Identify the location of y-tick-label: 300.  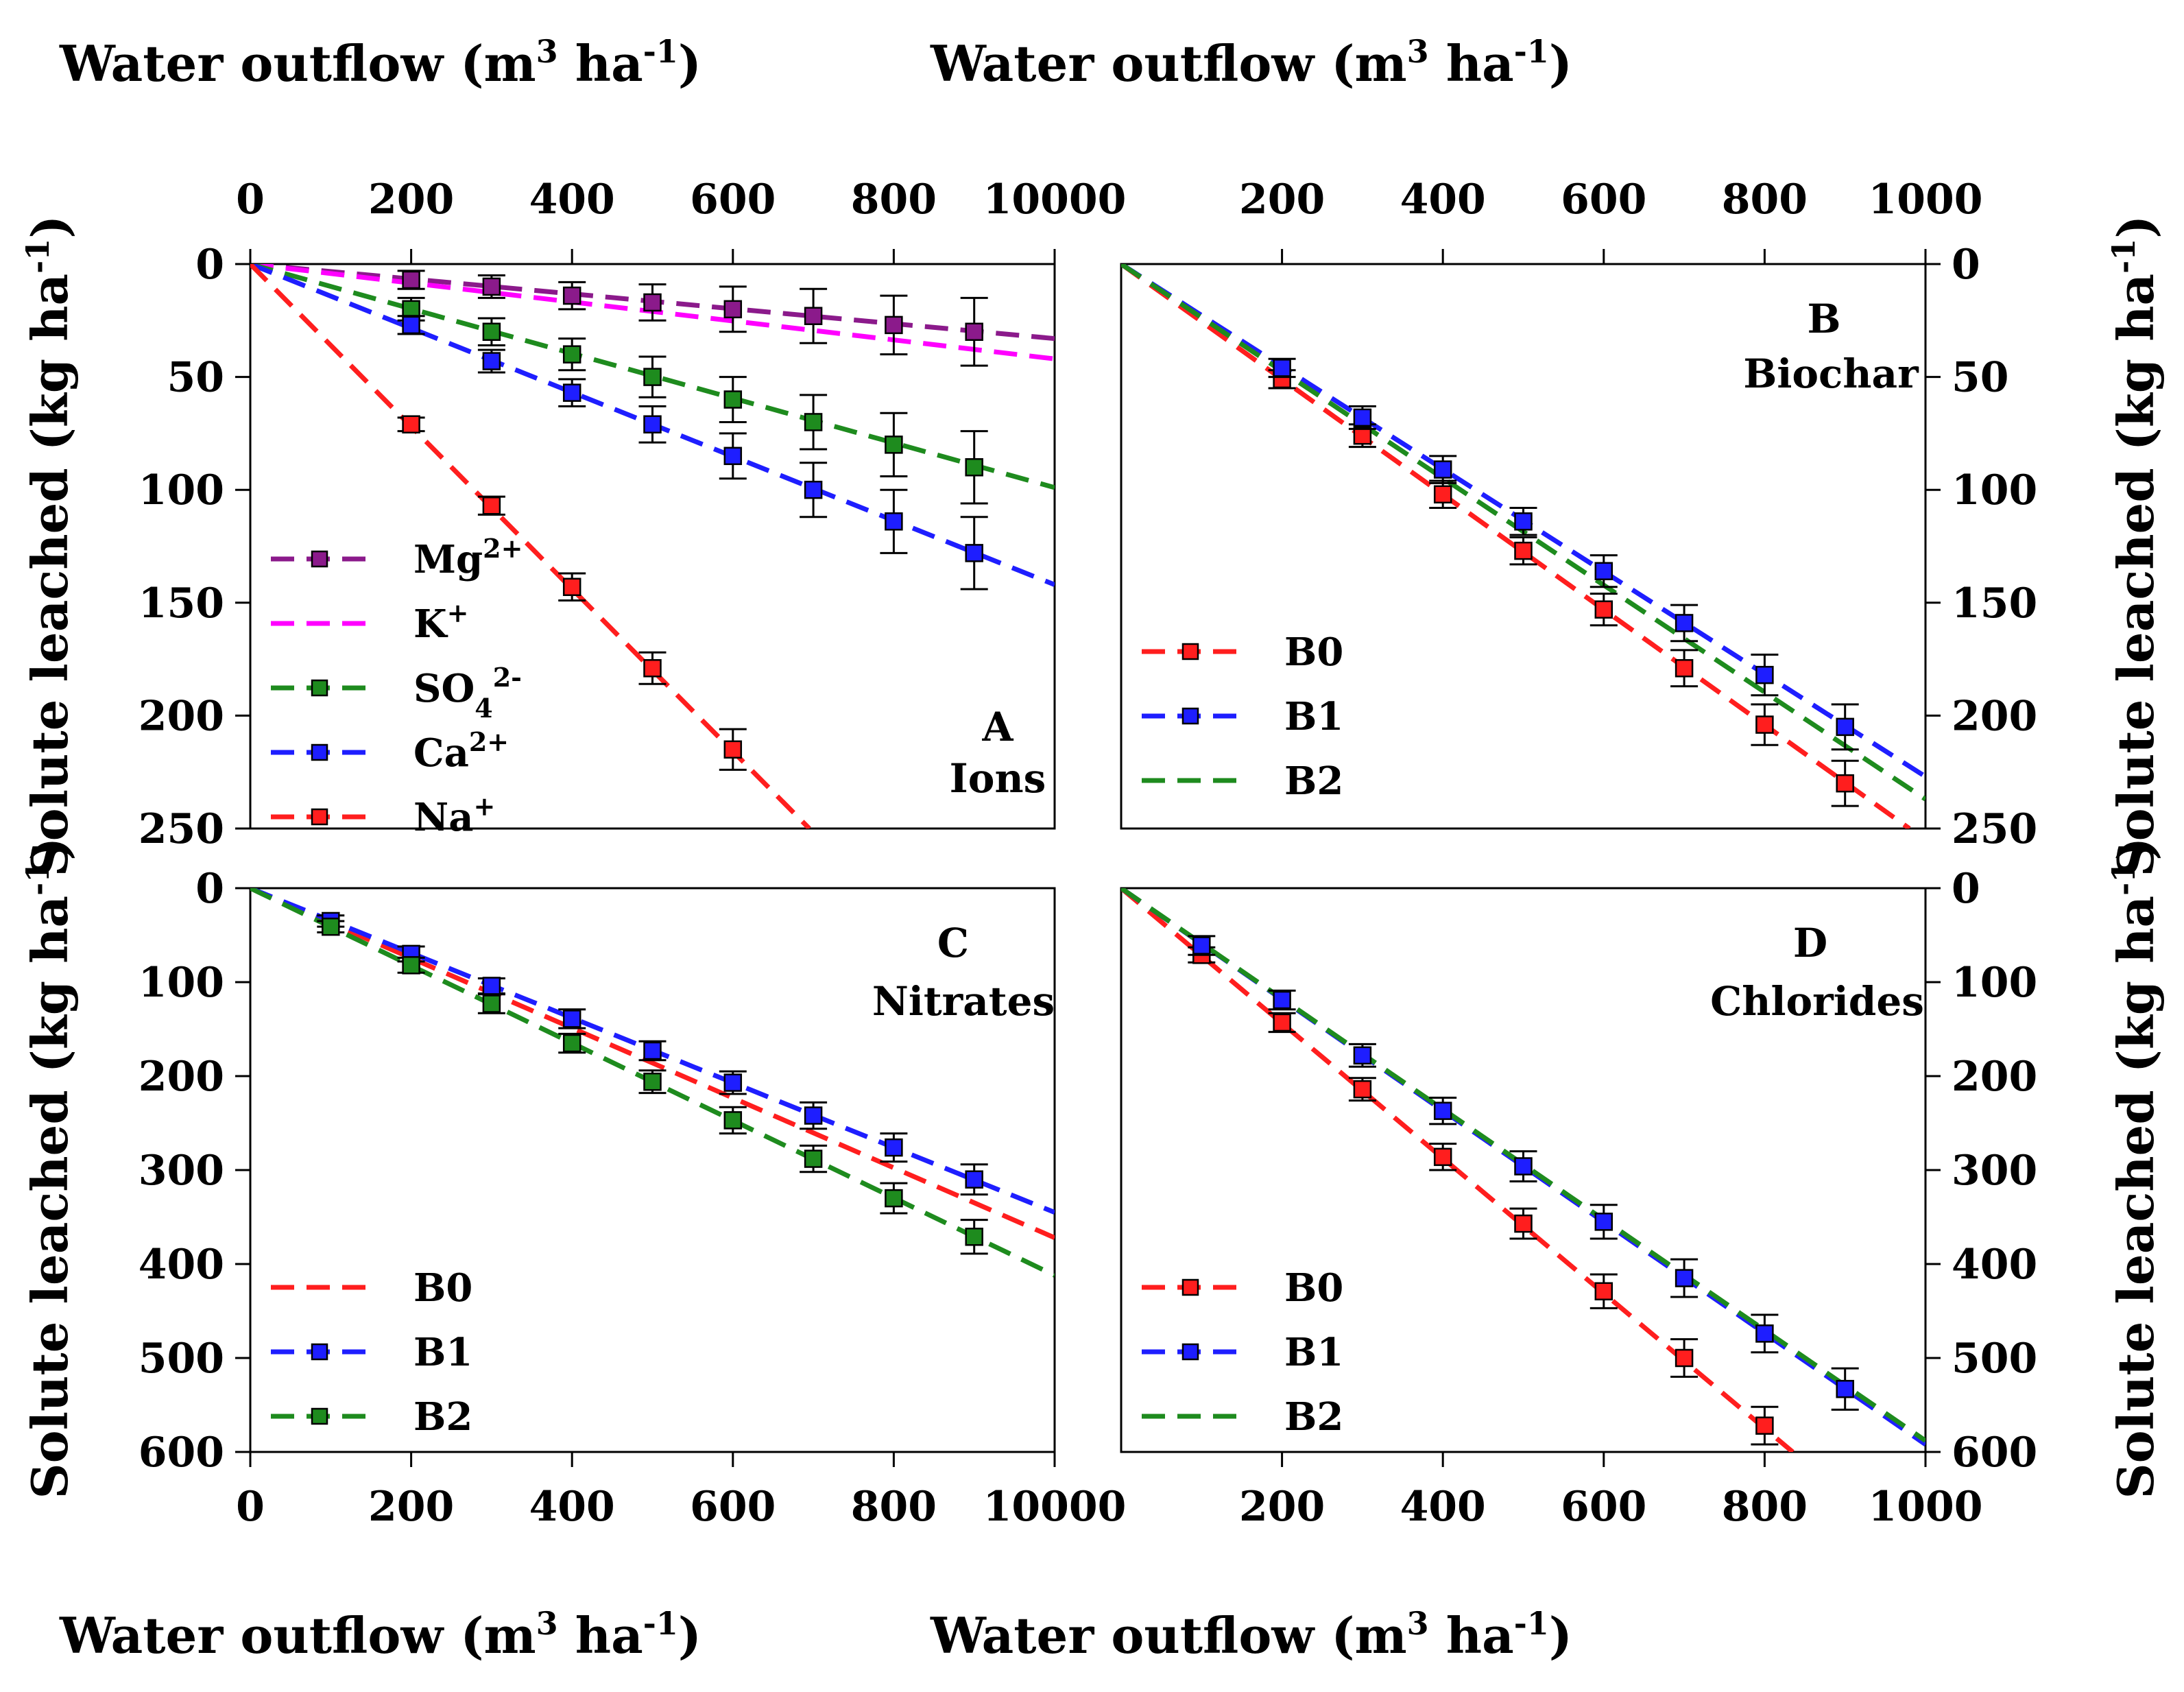
(181, 1171).